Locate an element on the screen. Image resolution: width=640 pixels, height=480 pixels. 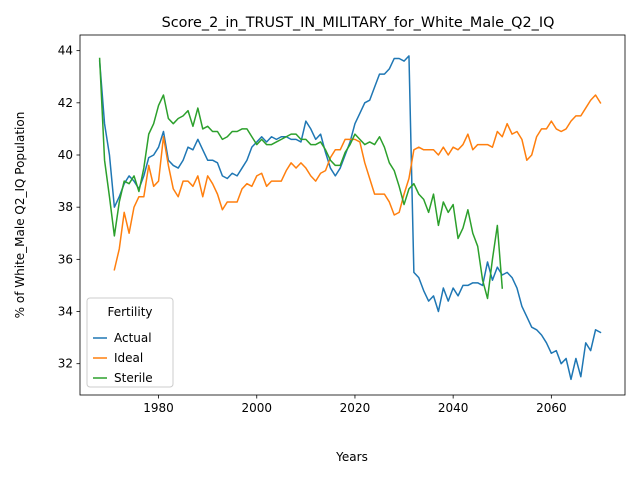
y-tick-label: 42 is located at coordinates (65, 103).